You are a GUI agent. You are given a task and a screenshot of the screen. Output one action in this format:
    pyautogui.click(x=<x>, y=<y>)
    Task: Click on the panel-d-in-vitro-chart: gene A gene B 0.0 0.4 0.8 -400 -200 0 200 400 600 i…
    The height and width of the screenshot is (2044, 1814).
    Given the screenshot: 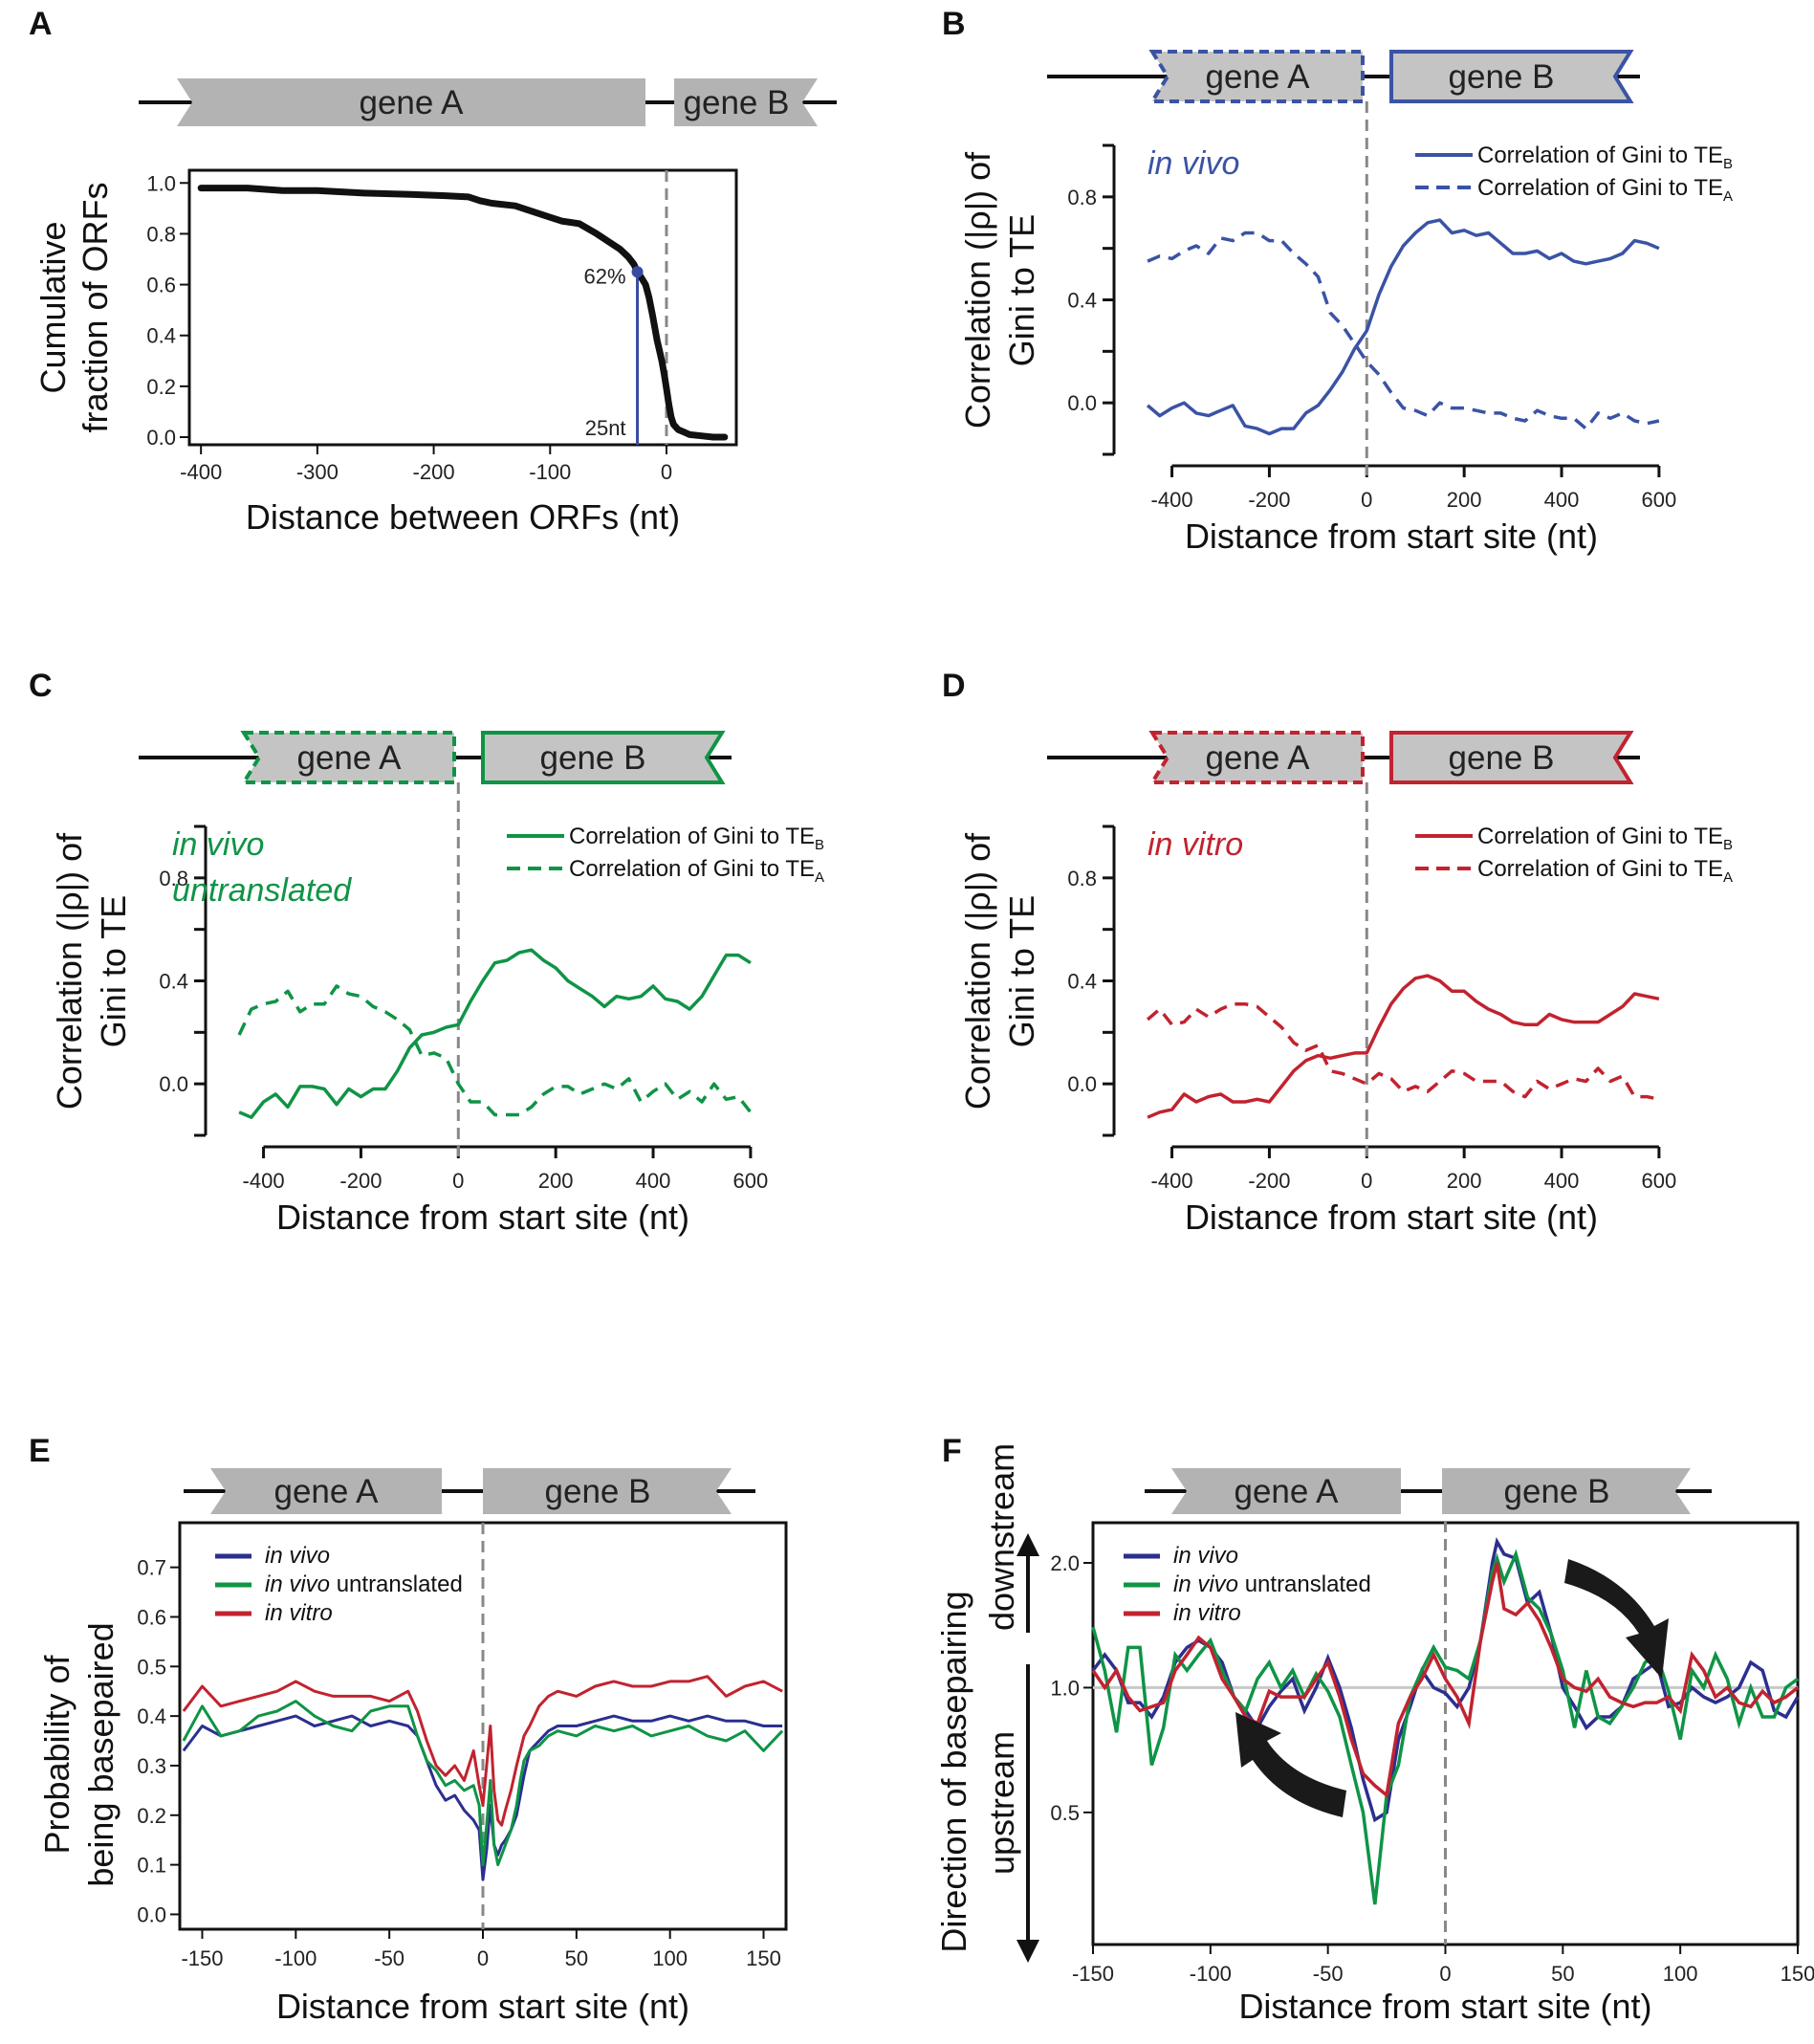 What is the action you would take?
    pyautogui.click(x=1345, y=984)
    